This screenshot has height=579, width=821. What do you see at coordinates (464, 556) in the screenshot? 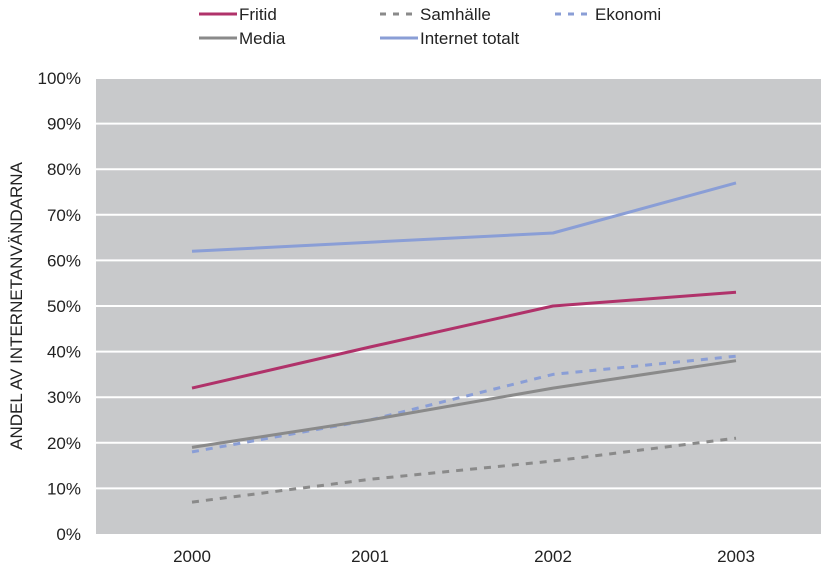
I see `x-axis-ticks: 2000 2001 2002 2003` at bounding box center [464, 556].